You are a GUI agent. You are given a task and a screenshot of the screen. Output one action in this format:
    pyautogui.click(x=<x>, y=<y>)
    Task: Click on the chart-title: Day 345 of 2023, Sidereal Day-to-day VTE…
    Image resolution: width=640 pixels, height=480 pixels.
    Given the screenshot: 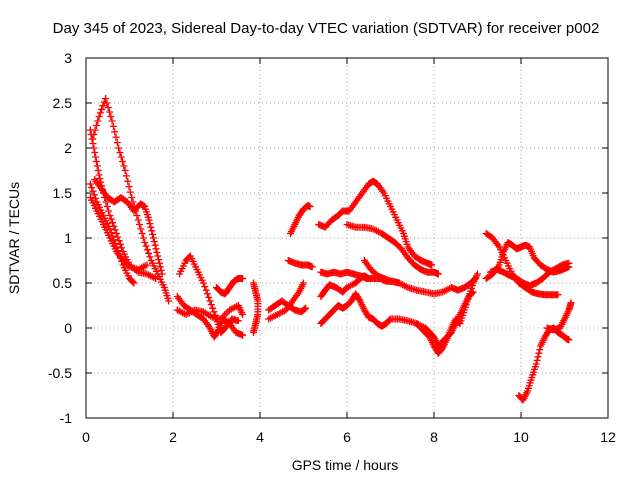 What is the action you would take?
    pyautogui.click(x=326, y=28)
    